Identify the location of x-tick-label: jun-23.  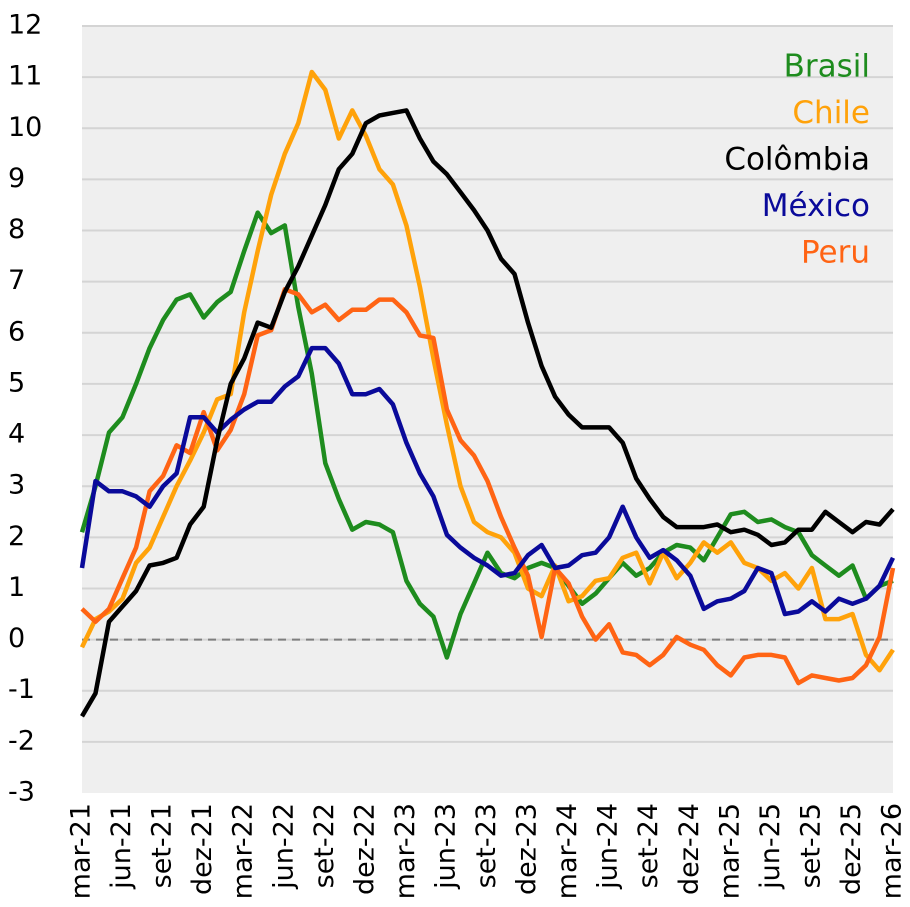
(445, 846).